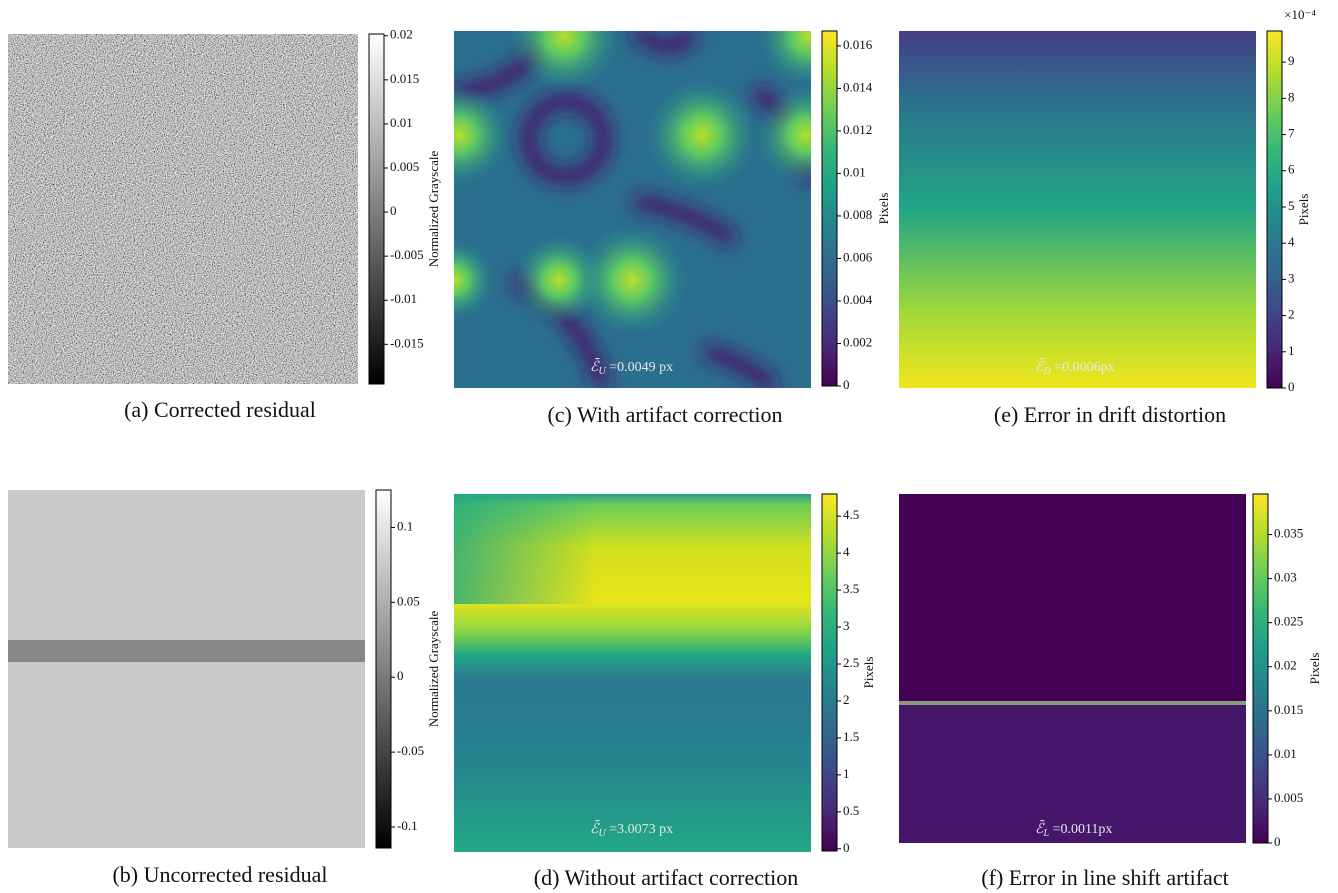 The height and width of the screenshot is (893, 1338). What do you see at coordinates (1080, 829) in the screenshot?
I see `annotation-text: =0.0011px` at bounding box center [1080, 829].